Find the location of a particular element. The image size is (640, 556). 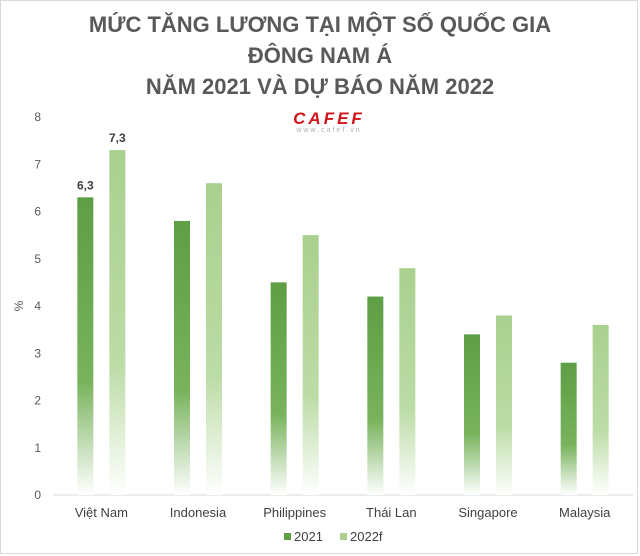

x-tick-label: Philippines is located at coordinates (294, 512).